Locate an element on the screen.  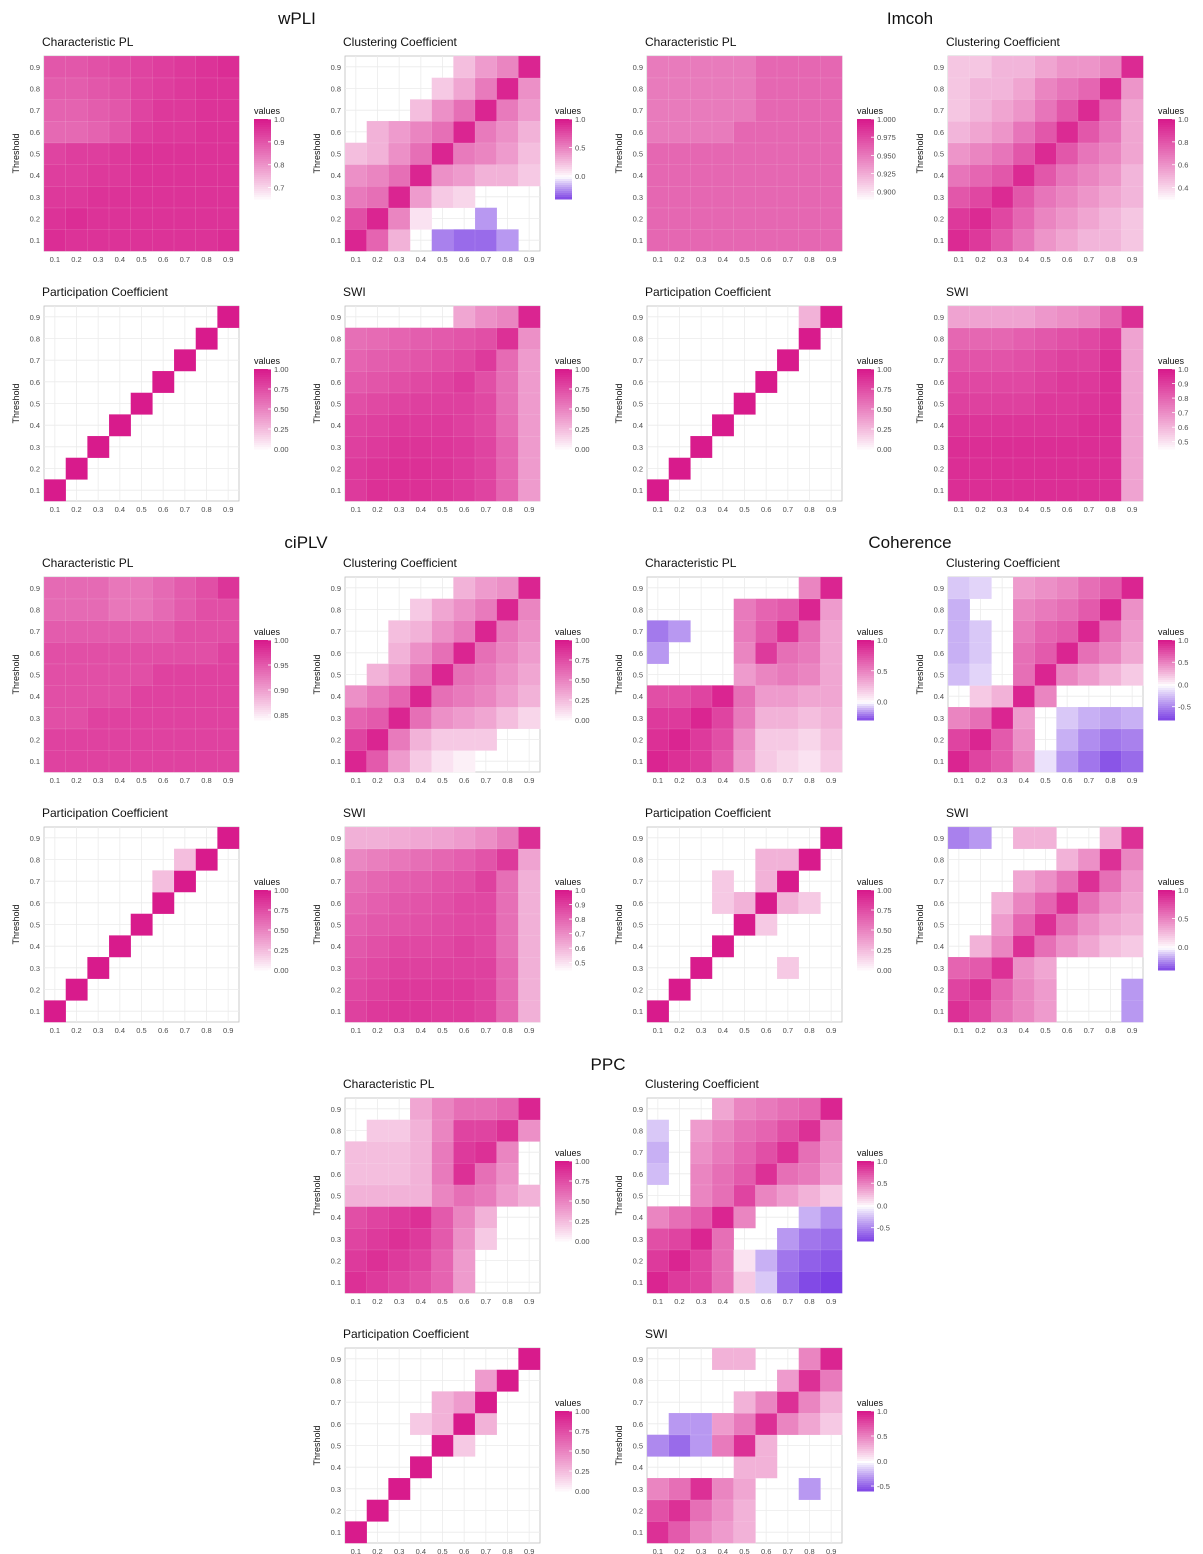
legend-tick-label: 0.900 is located at coordinates (886, 192).